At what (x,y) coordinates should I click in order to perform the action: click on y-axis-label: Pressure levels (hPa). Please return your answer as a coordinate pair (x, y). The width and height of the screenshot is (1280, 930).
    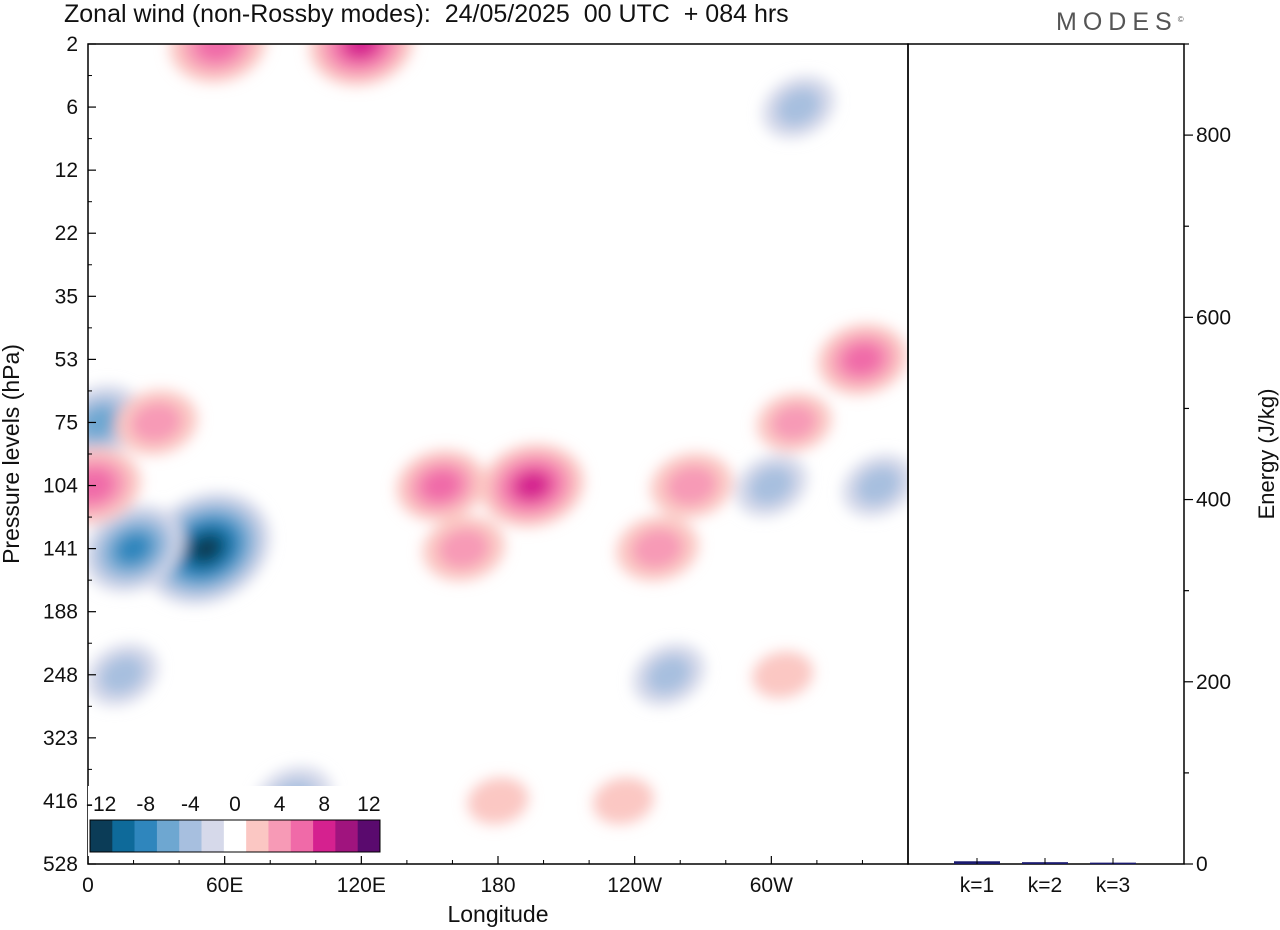
    Looking at the image, I should click on (12, 454).